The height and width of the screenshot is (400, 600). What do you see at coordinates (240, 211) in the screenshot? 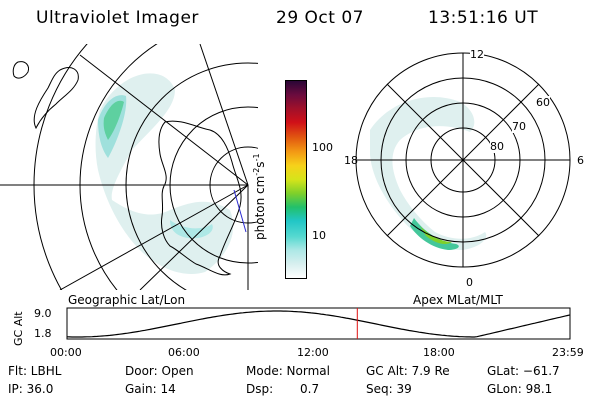
I see `sun-vector` at bounding box center [240, 211].